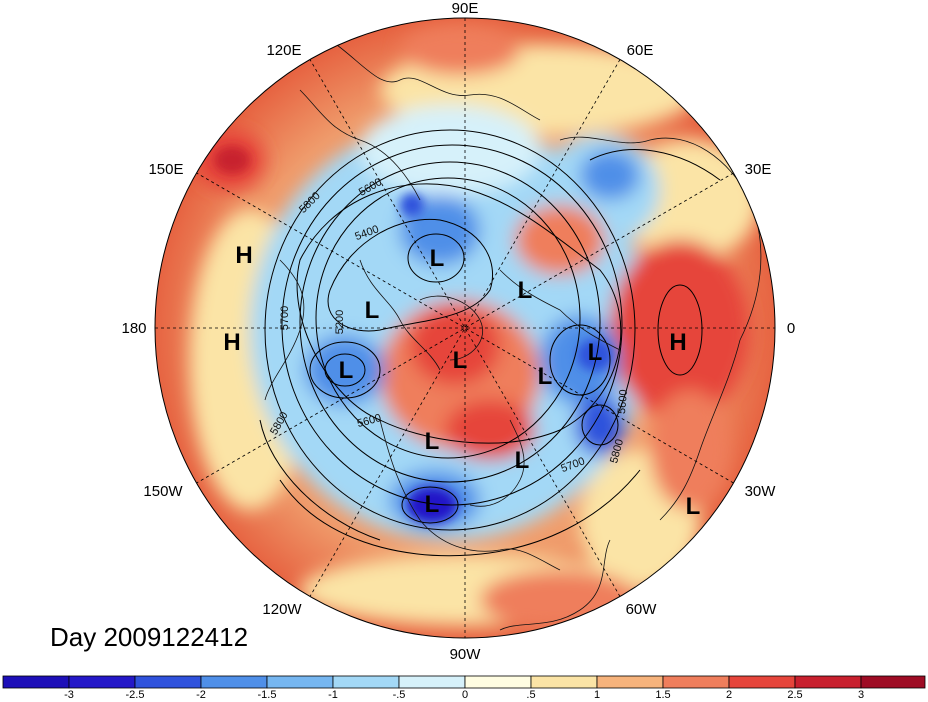 The image size is (928, 702). What do you see at coordinates (165, 169) in the screenshot?
I see `lon-label-150e: 150E` at bounding box center [165, 169].